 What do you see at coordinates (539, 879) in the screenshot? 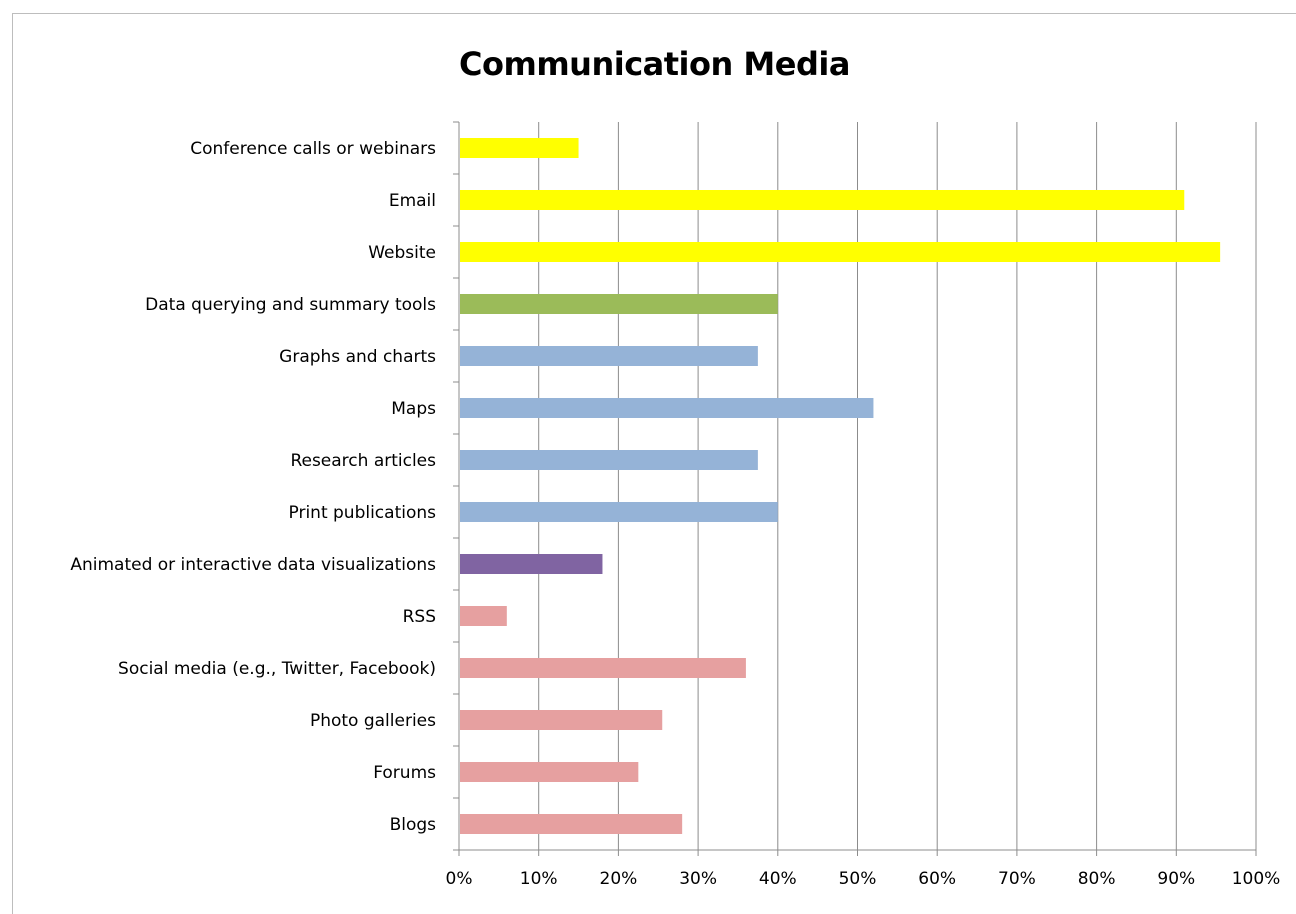
I see `x-tick-label: 10%` at bounding box center [539, 879].